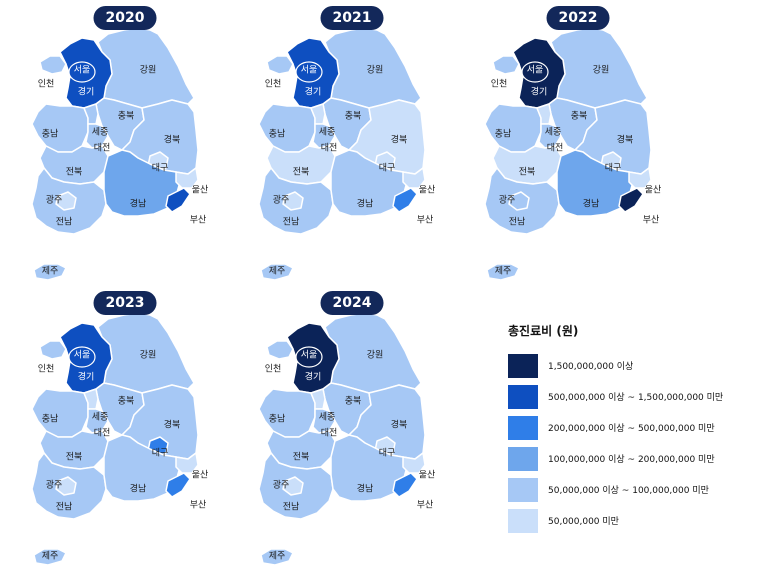 Image resolution: width=768 pixels, height=576 pixels. Describe the element at coordinates (352, 142) in the screenshot. I see `map-panel-2021: 서울 인천 경기 강원 충북 충남 세종 대전 경북 대구 전북 광주 전남 경남 울산 부산 제주 2021` at that location.